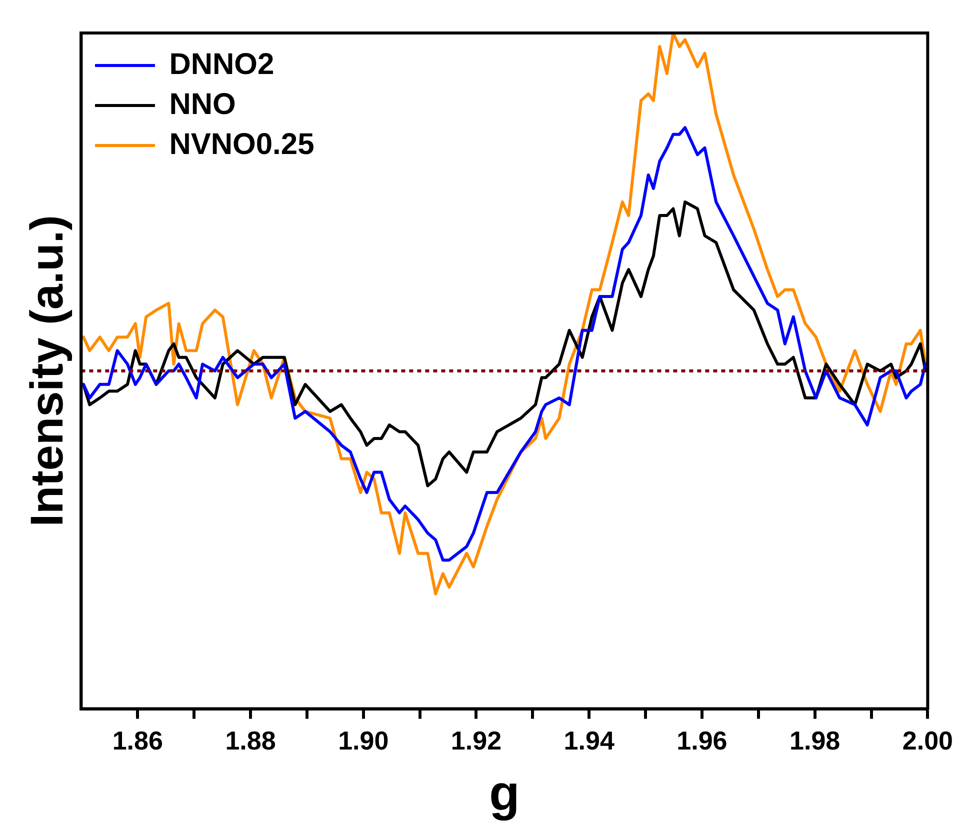 This screenshot has height=840, width=969. I want to click on x-tick-label: 1.90, so click(363, 741).